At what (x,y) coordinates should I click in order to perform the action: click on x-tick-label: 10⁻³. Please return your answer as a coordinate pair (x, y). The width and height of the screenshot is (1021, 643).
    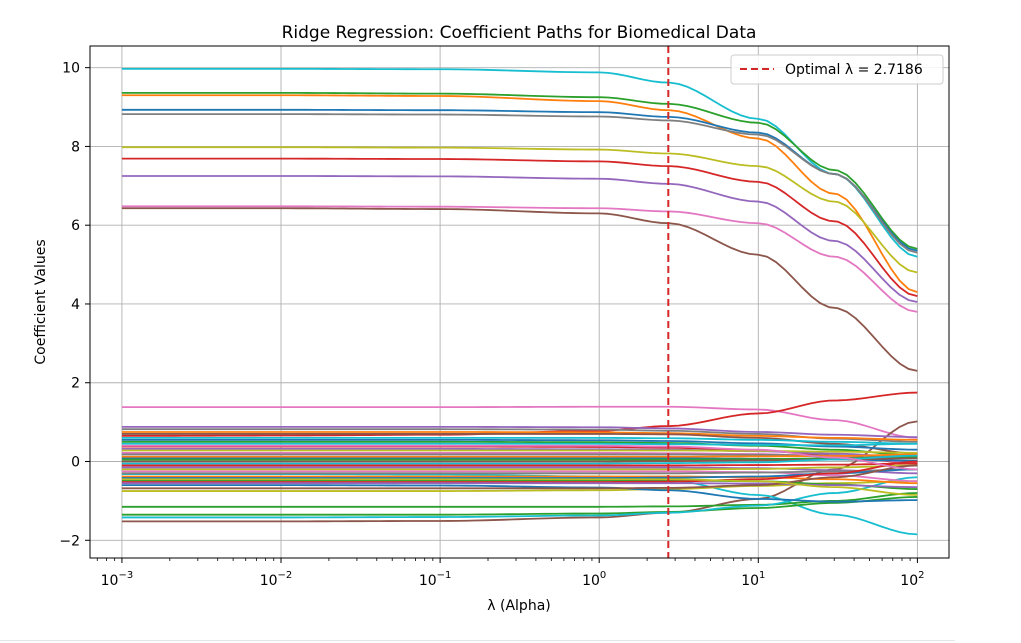
    Looking at the image, I should click on (117, 579).